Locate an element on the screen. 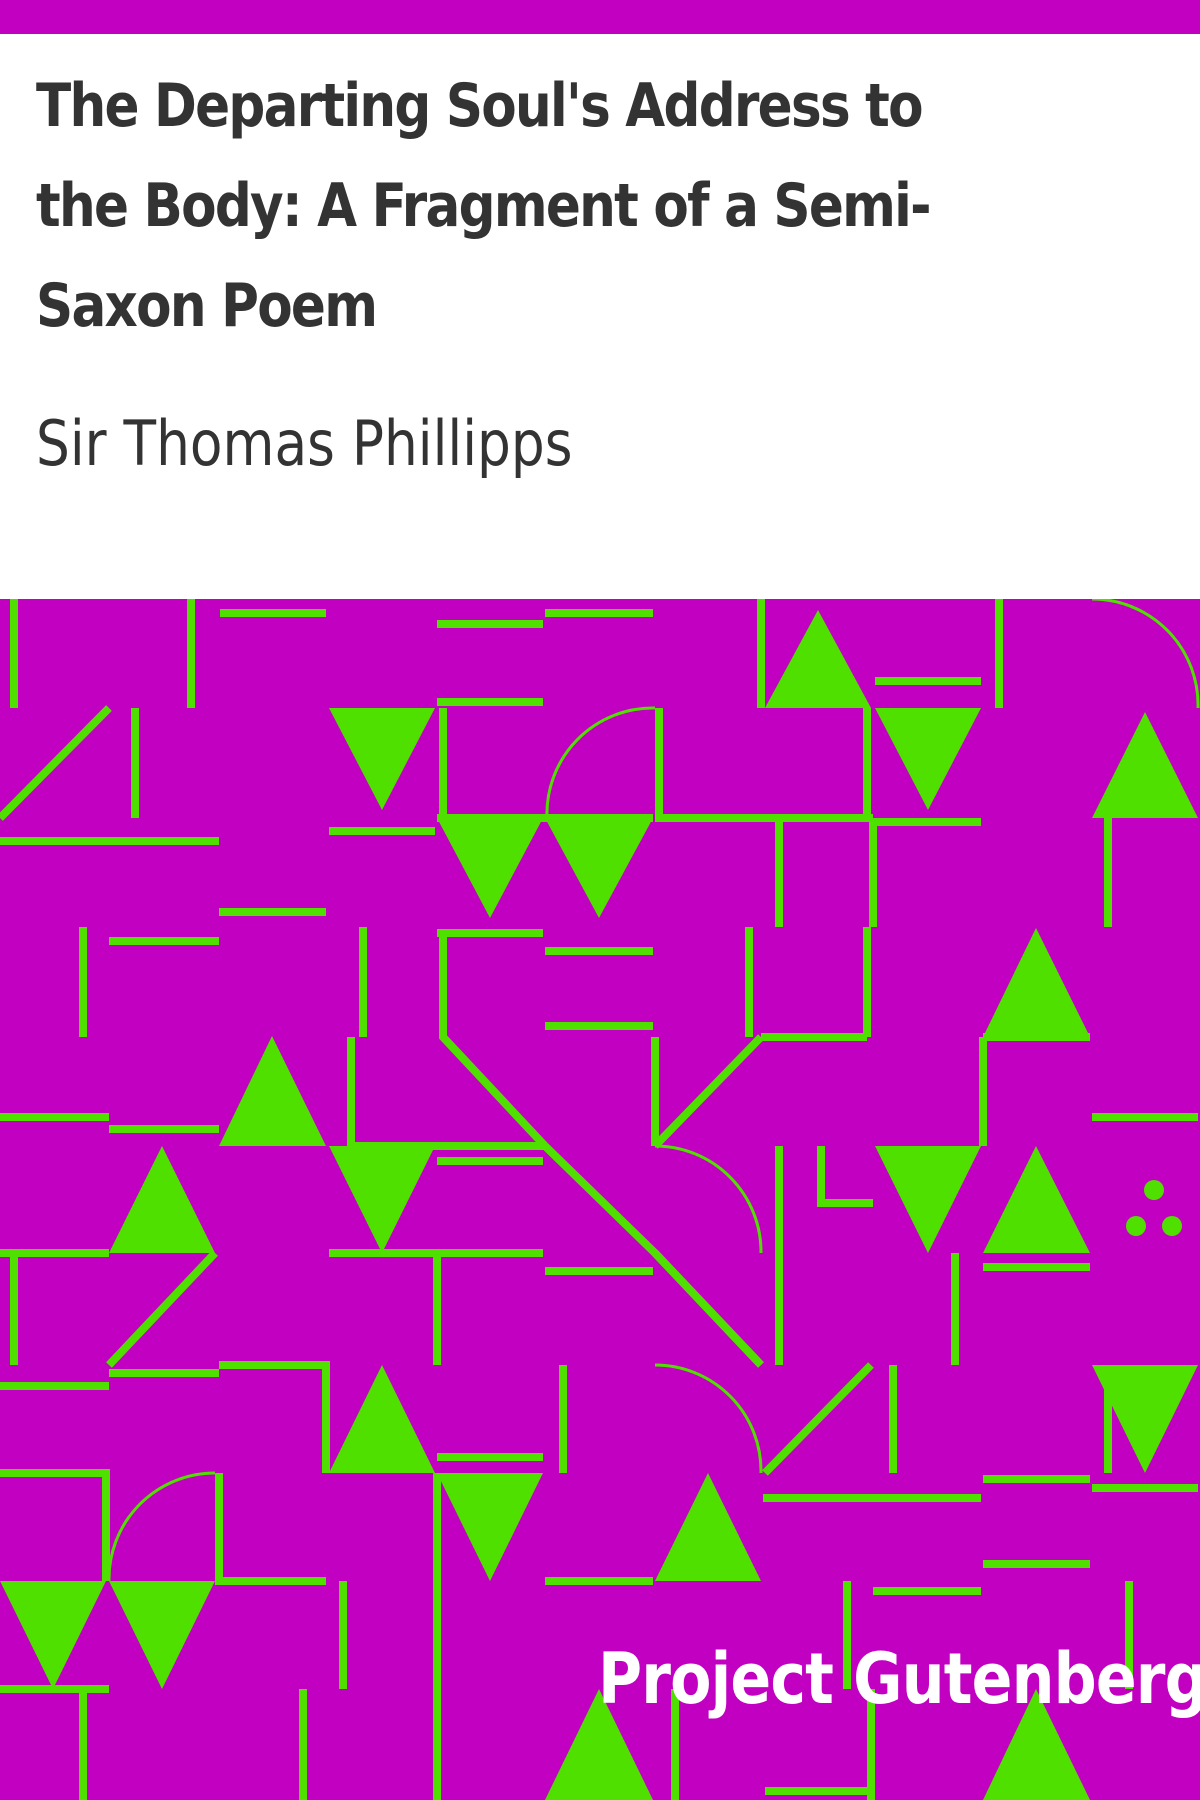 The height and width of the screenshot is (1800, 1200). publisher-label: Project Gutenberg is located at coordinates (899, 1679).